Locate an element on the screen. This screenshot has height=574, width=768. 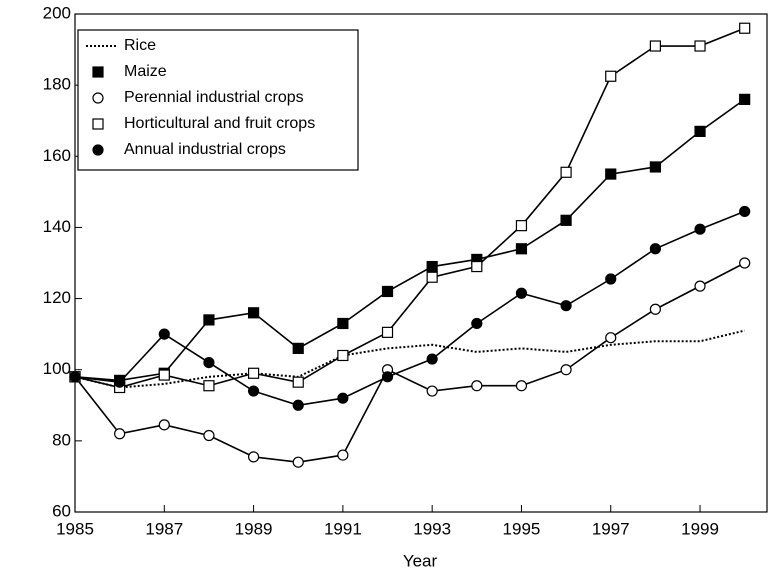
x-tick-label: 1993 is located at coordinates (432, 528).